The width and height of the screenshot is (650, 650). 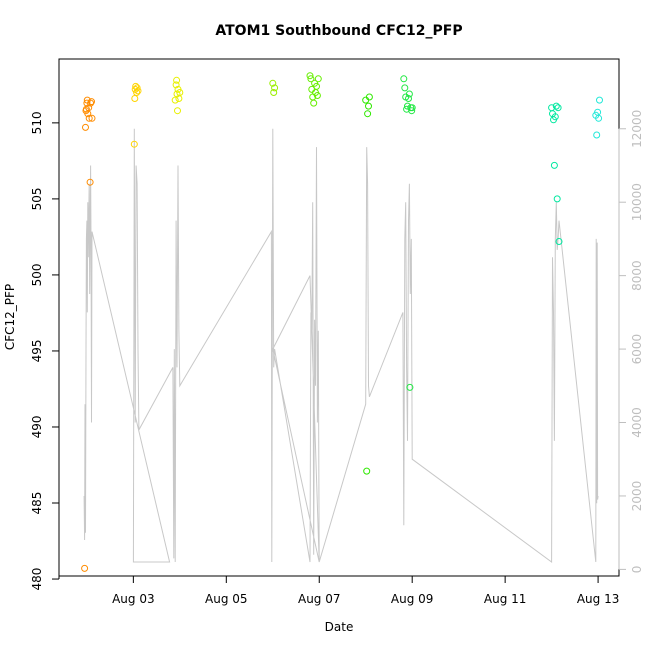 What do you see at coordinates (37, 274) in the screenshot?
I see `y-tick-label-4: 500` at bounding box center [37, 274].